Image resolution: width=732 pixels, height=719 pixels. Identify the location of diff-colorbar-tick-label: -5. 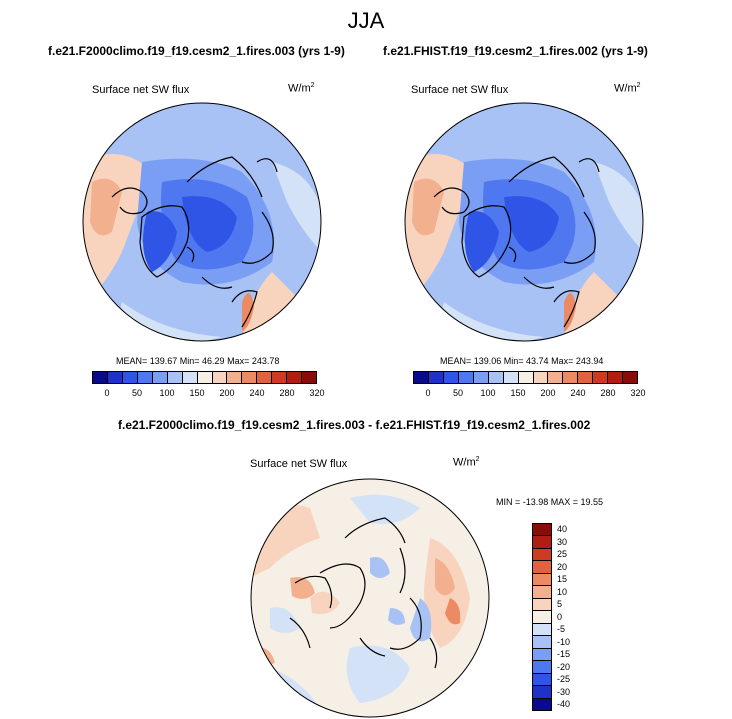
(561, 629).